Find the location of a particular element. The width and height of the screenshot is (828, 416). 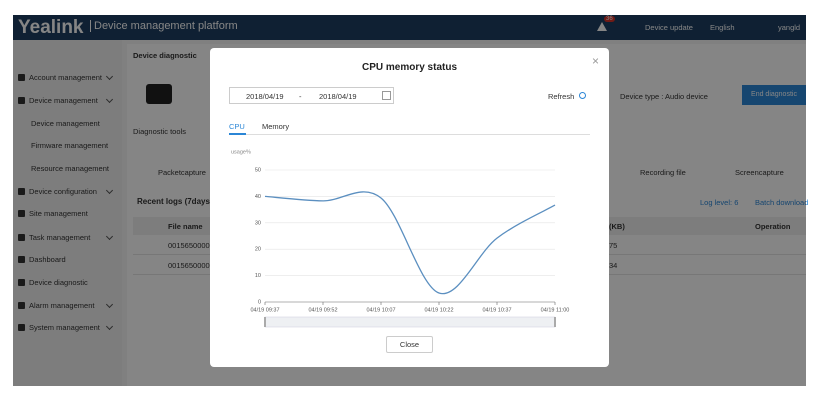

tool: Packetcapture is located at coordinates (182, 172).